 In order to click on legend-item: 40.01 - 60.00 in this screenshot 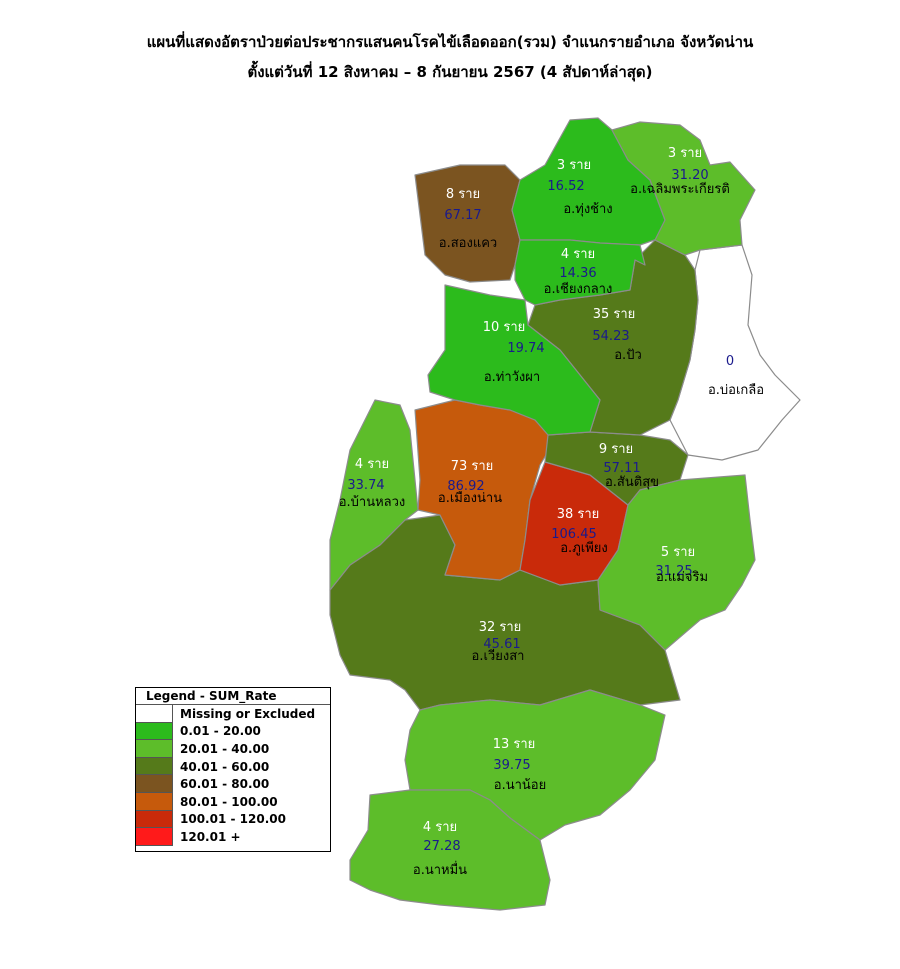, I will do `click(233, 766)`.